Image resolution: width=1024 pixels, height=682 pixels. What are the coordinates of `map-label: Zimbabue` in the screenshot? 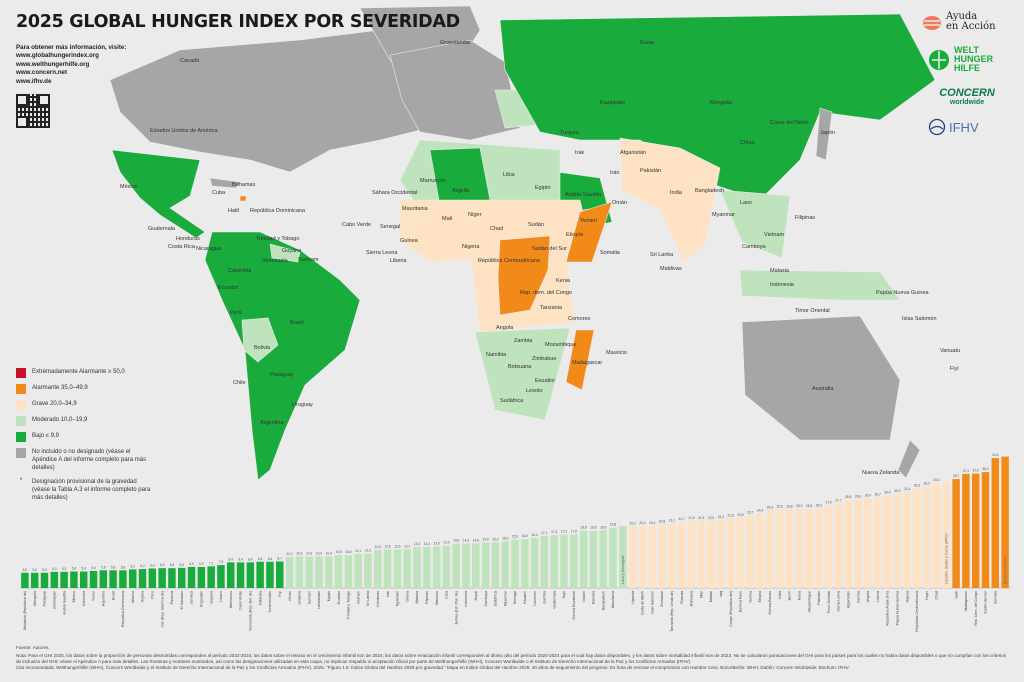 It's located at (544, 359).